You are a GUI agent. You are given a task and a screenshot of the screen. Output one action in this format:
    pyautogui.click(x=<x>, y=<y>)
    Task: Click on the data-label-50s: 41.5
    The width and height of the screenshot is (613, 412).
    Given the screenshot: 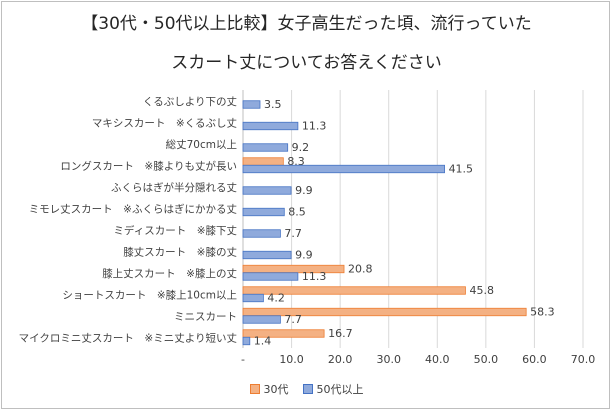 What is the action you would take?
    pyautogui.click(x=461, y=168)
    